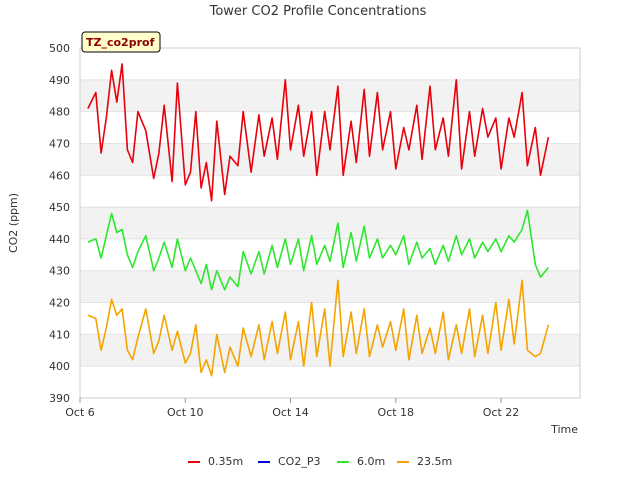 This screenshot has height=480, width=640. Describe the element at coordinates (318, 250) in the screenshot. I see `series-line-6.0m` at that location.